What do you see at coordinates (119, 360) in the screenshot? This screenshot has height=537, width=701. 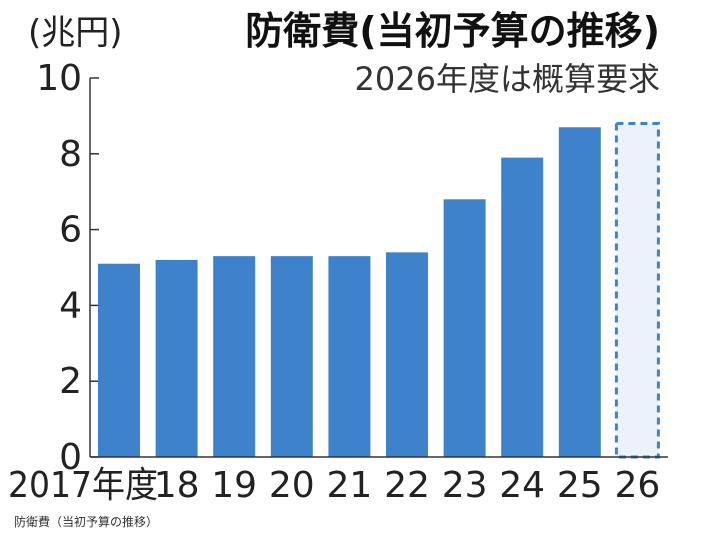 I see `bar-2017年度` at bounding box center [119, 360].